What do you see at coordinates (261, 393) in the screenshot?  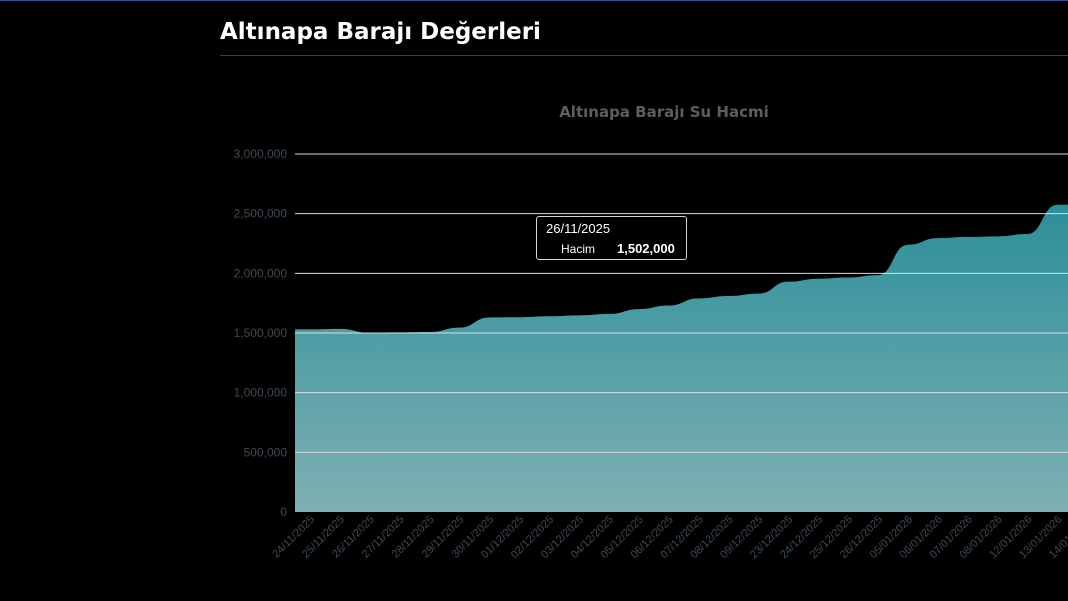 I see `y-tick-label: 1,000,000` at bounding box center [261, 393].